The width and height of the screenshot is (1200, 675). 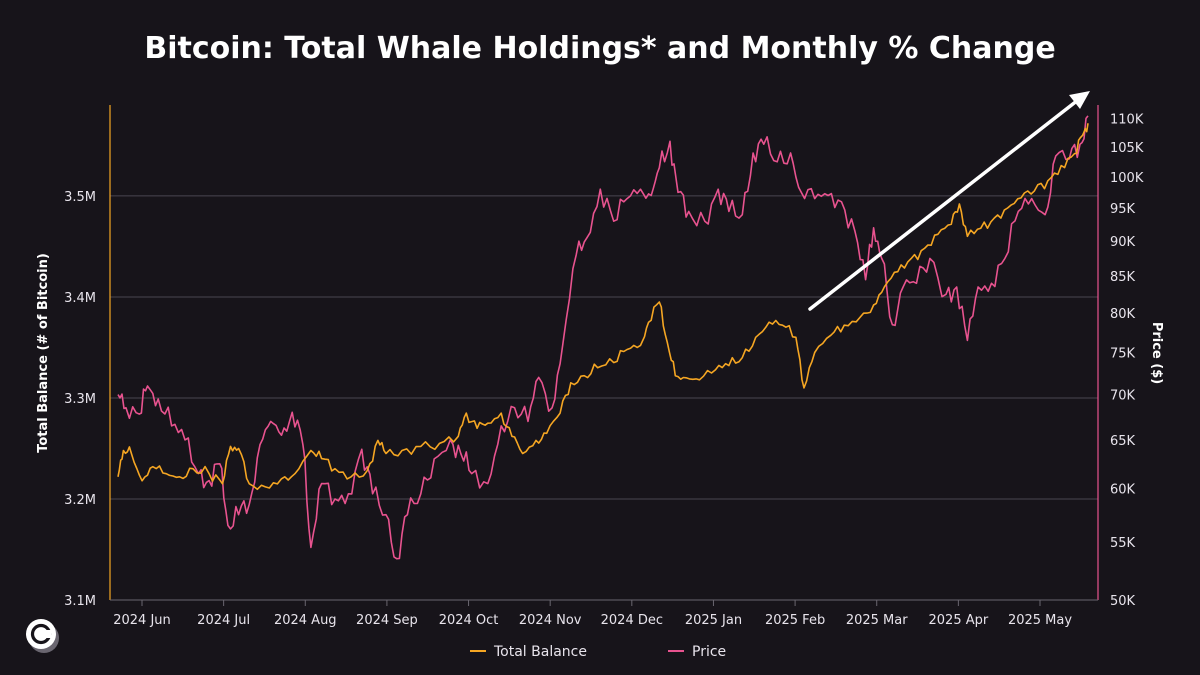 I want to click on legend: Total Balance Price, so click(x=598, y=652).